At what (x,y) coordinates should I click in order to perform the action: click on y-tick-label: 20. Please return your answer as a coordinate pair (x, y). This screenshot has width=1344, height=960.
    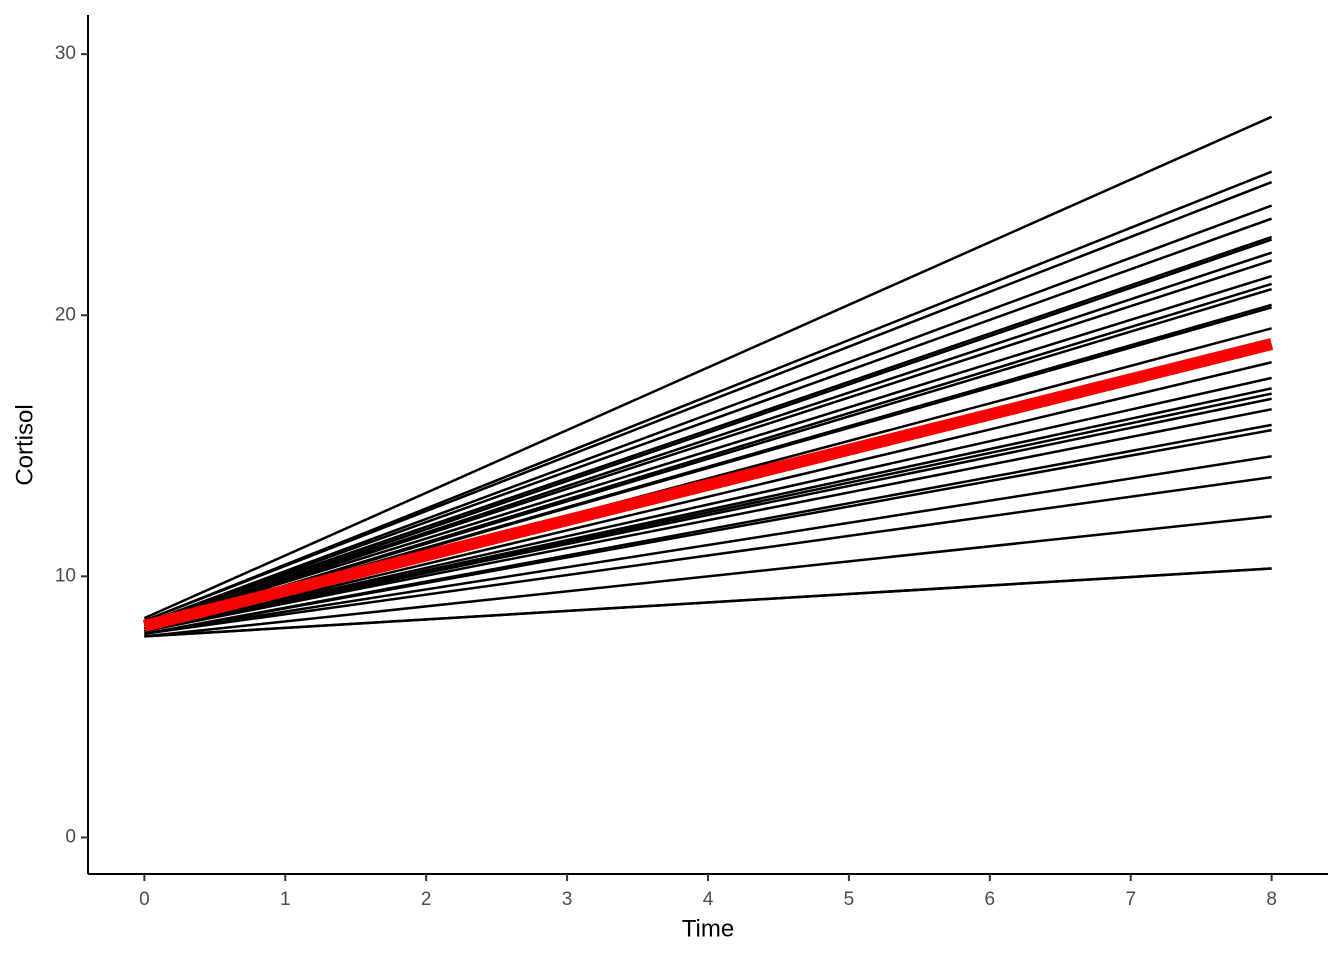
    Looking at the image, I should click on (65, 314).